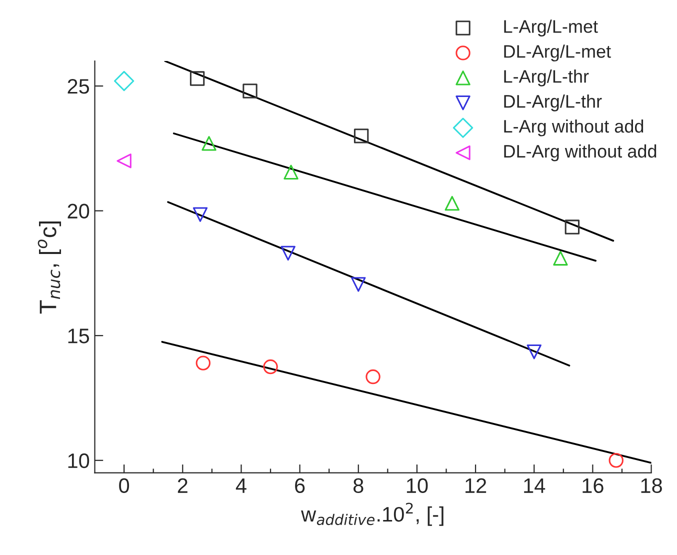 The image size is (677, 555). I want to click on x-tick-label: 2, so click(183, 485).